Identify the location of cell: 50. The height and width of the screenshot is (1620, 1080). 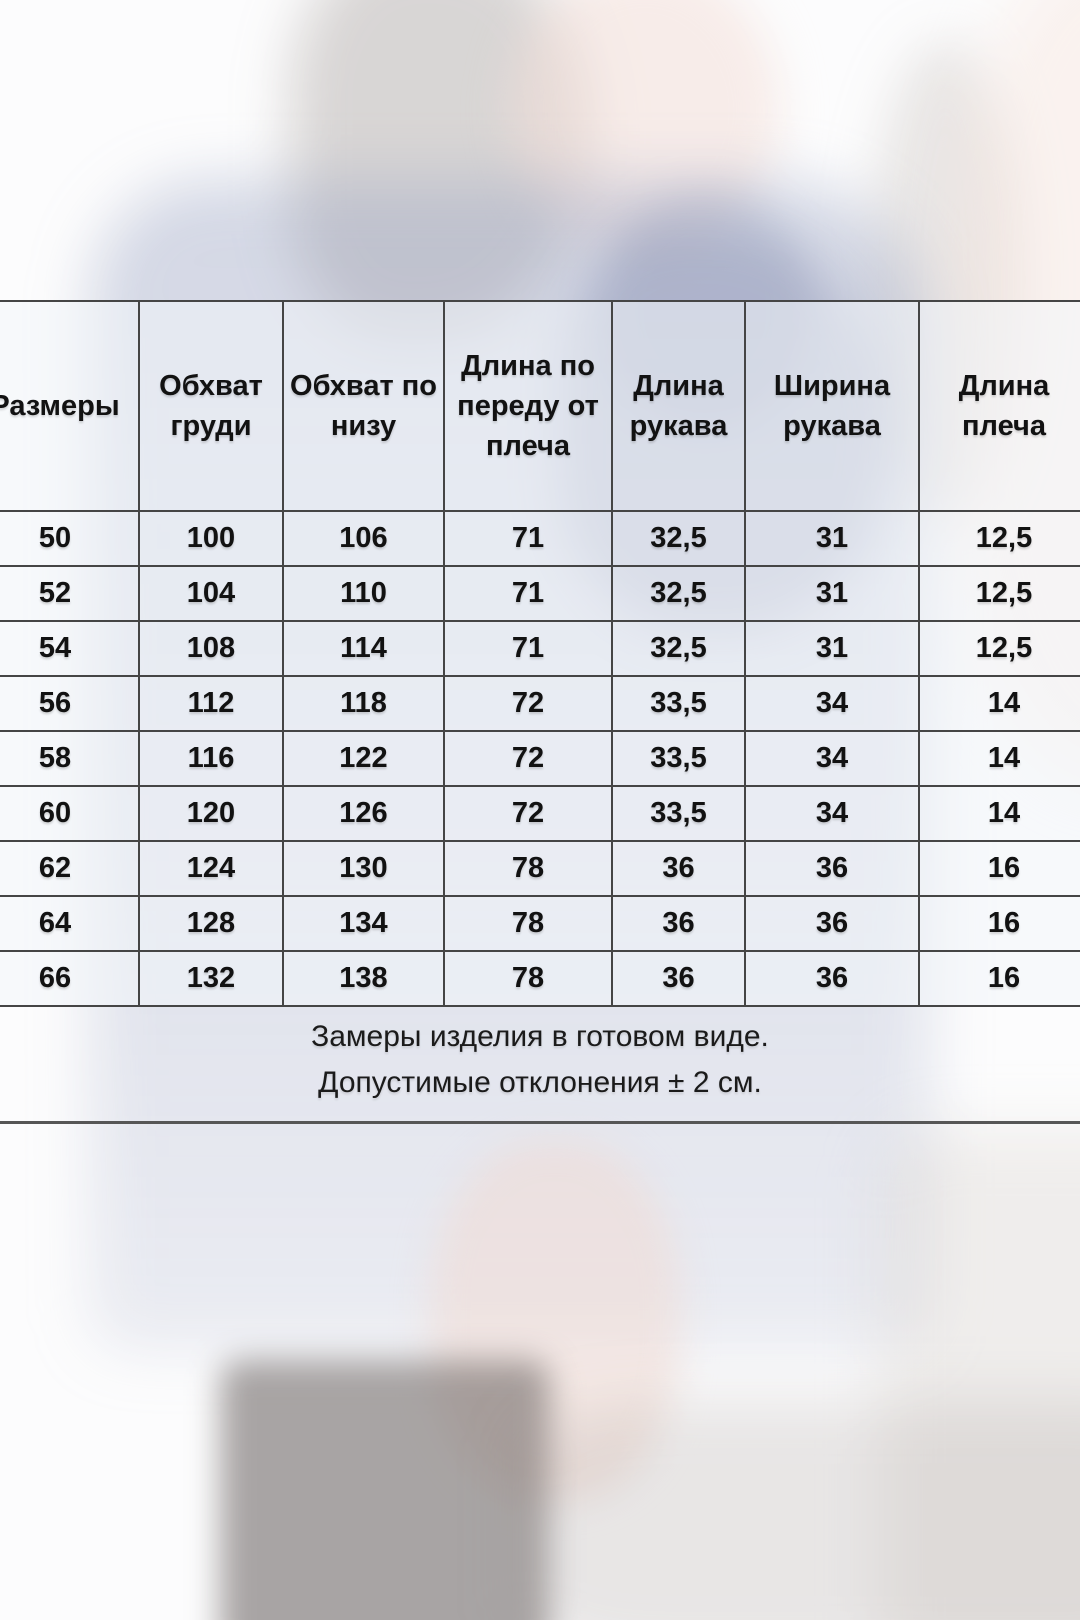
(70, 538).